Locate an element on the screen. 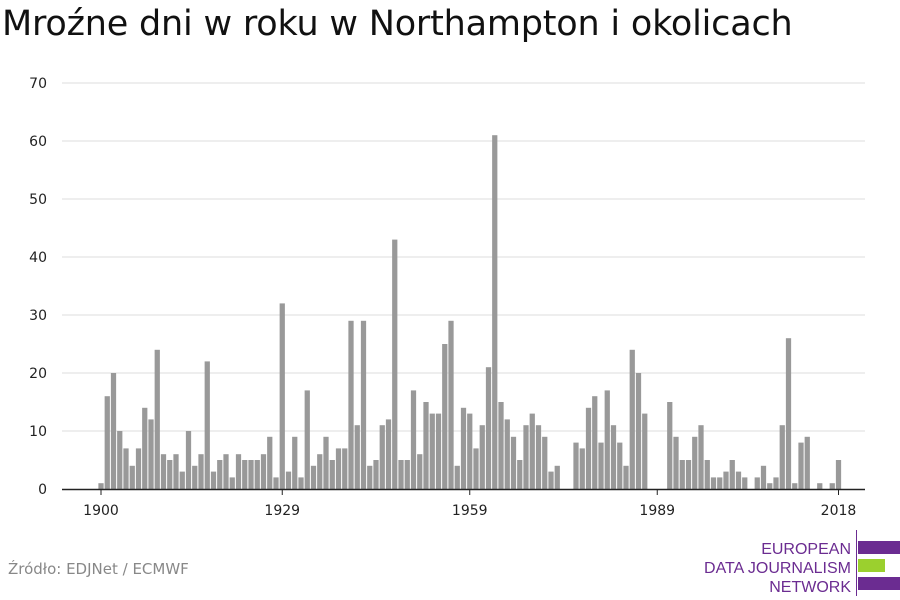 The width and height of the screenshot is (900, 600). bar-1965 is located at coordinates (507, 454).